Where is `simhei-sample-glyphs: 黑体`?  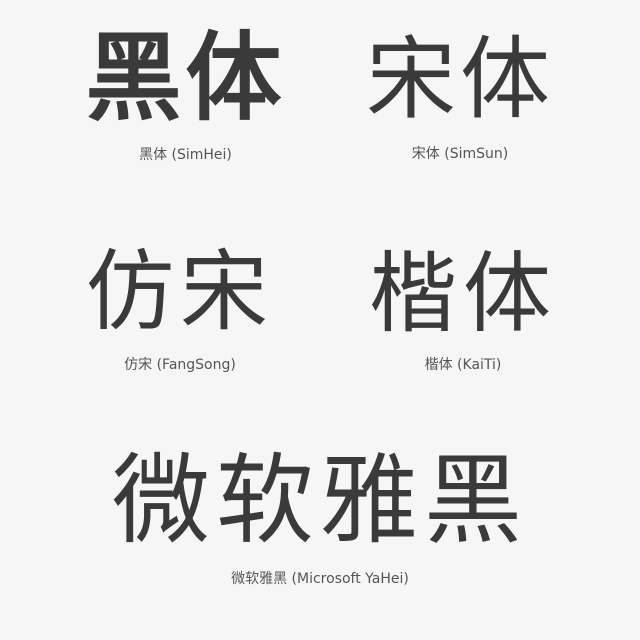 simhei-sample-glyphs: 黑体 is located at coordinates (185, 78).